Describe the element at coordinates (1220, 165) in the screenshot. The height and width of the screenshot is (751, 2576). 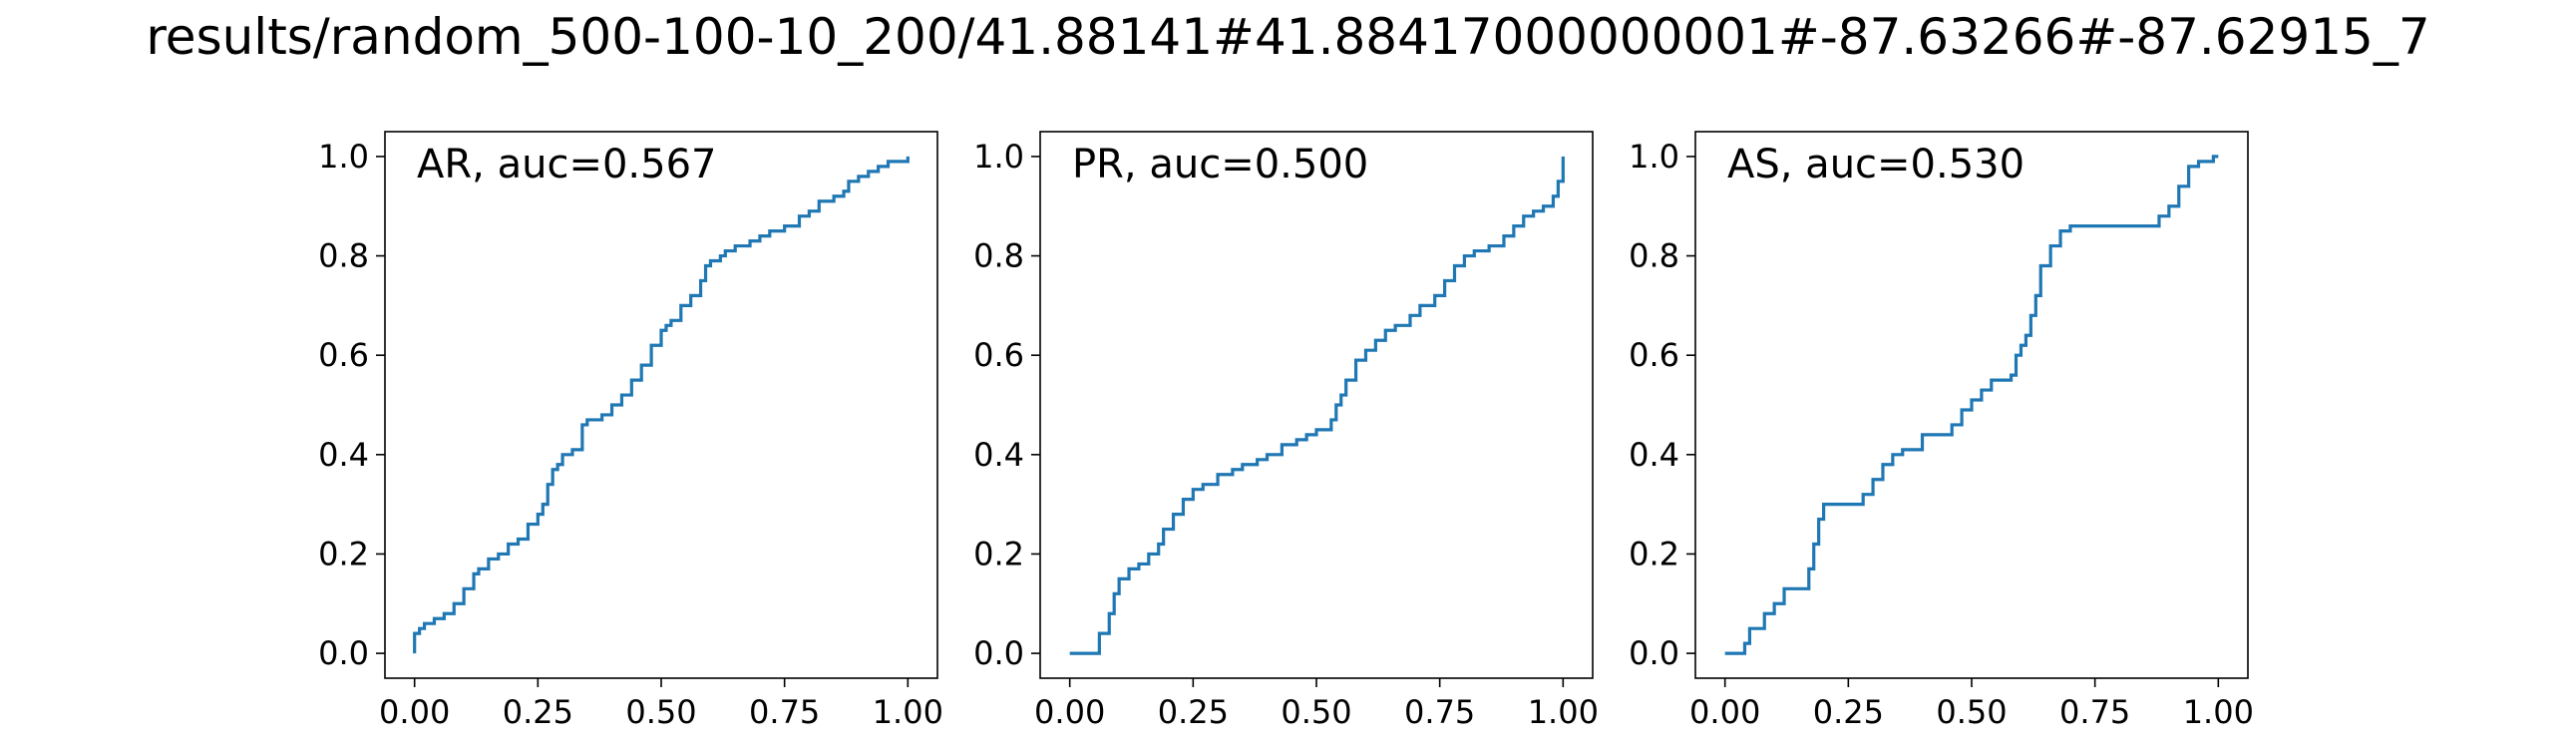
I see `panel-title: PR, auc=0.500` at that location.